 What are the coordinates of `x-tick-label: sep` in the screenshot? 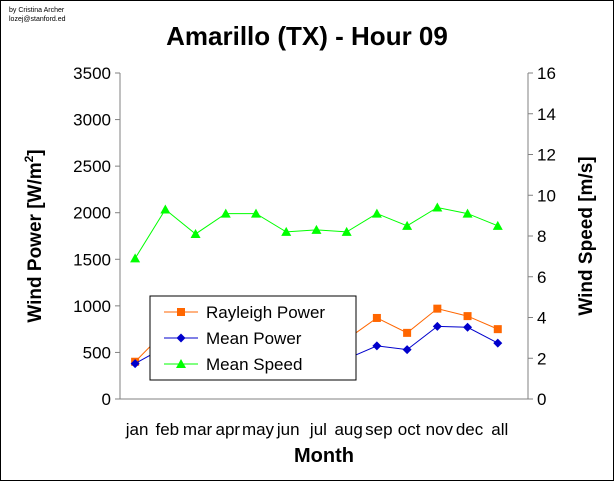 It's located at (378, 429).